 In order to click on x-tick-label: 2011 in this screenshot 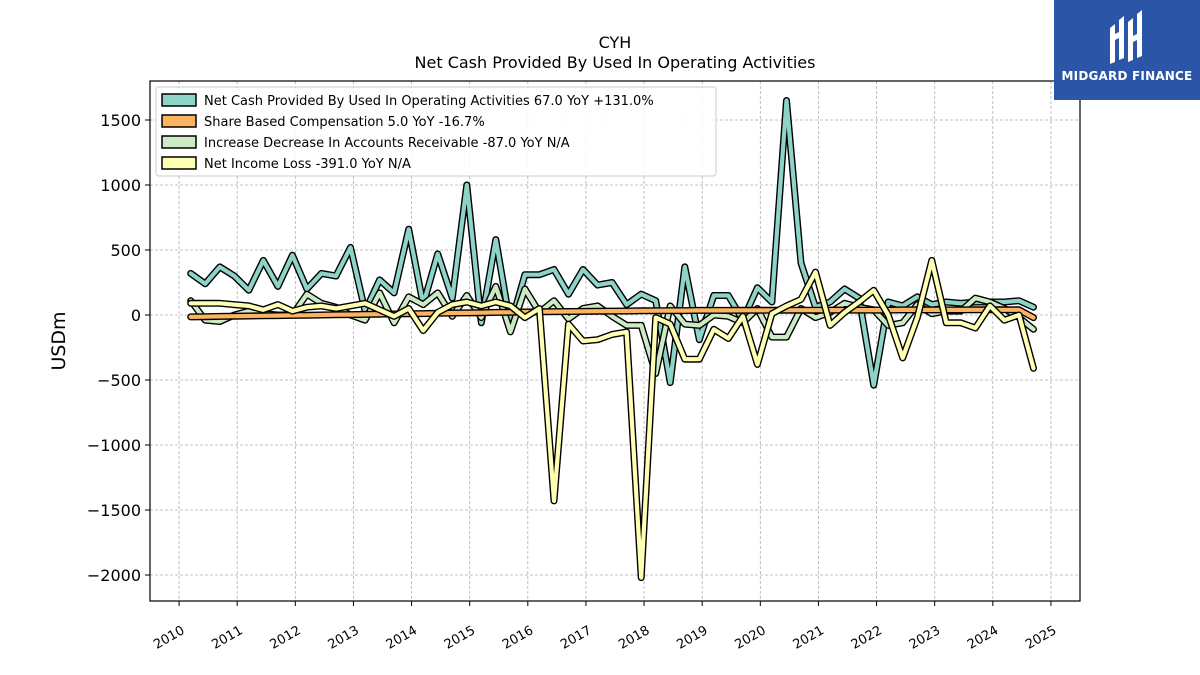, I will do `click(227, 638)`.